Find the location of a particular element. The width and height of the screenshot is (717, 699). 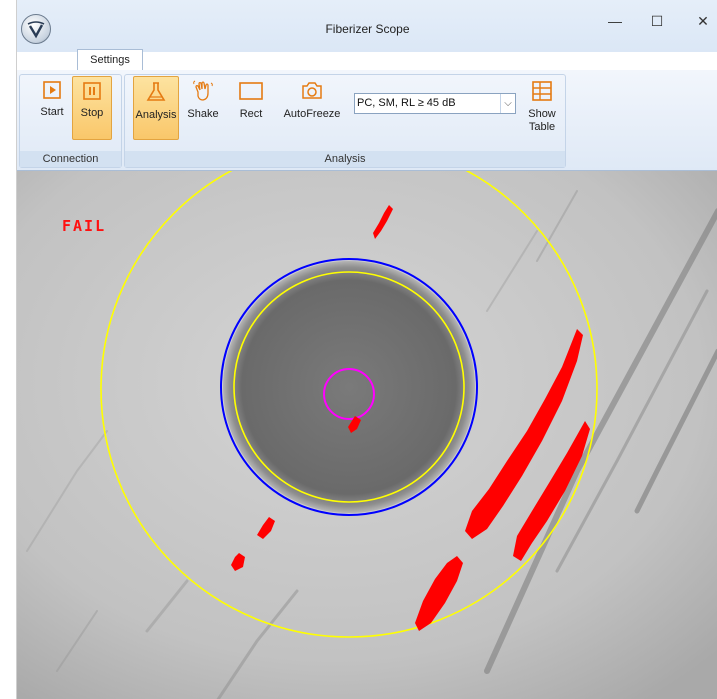

close-button: ✕ is located at coordinates (703, 21).